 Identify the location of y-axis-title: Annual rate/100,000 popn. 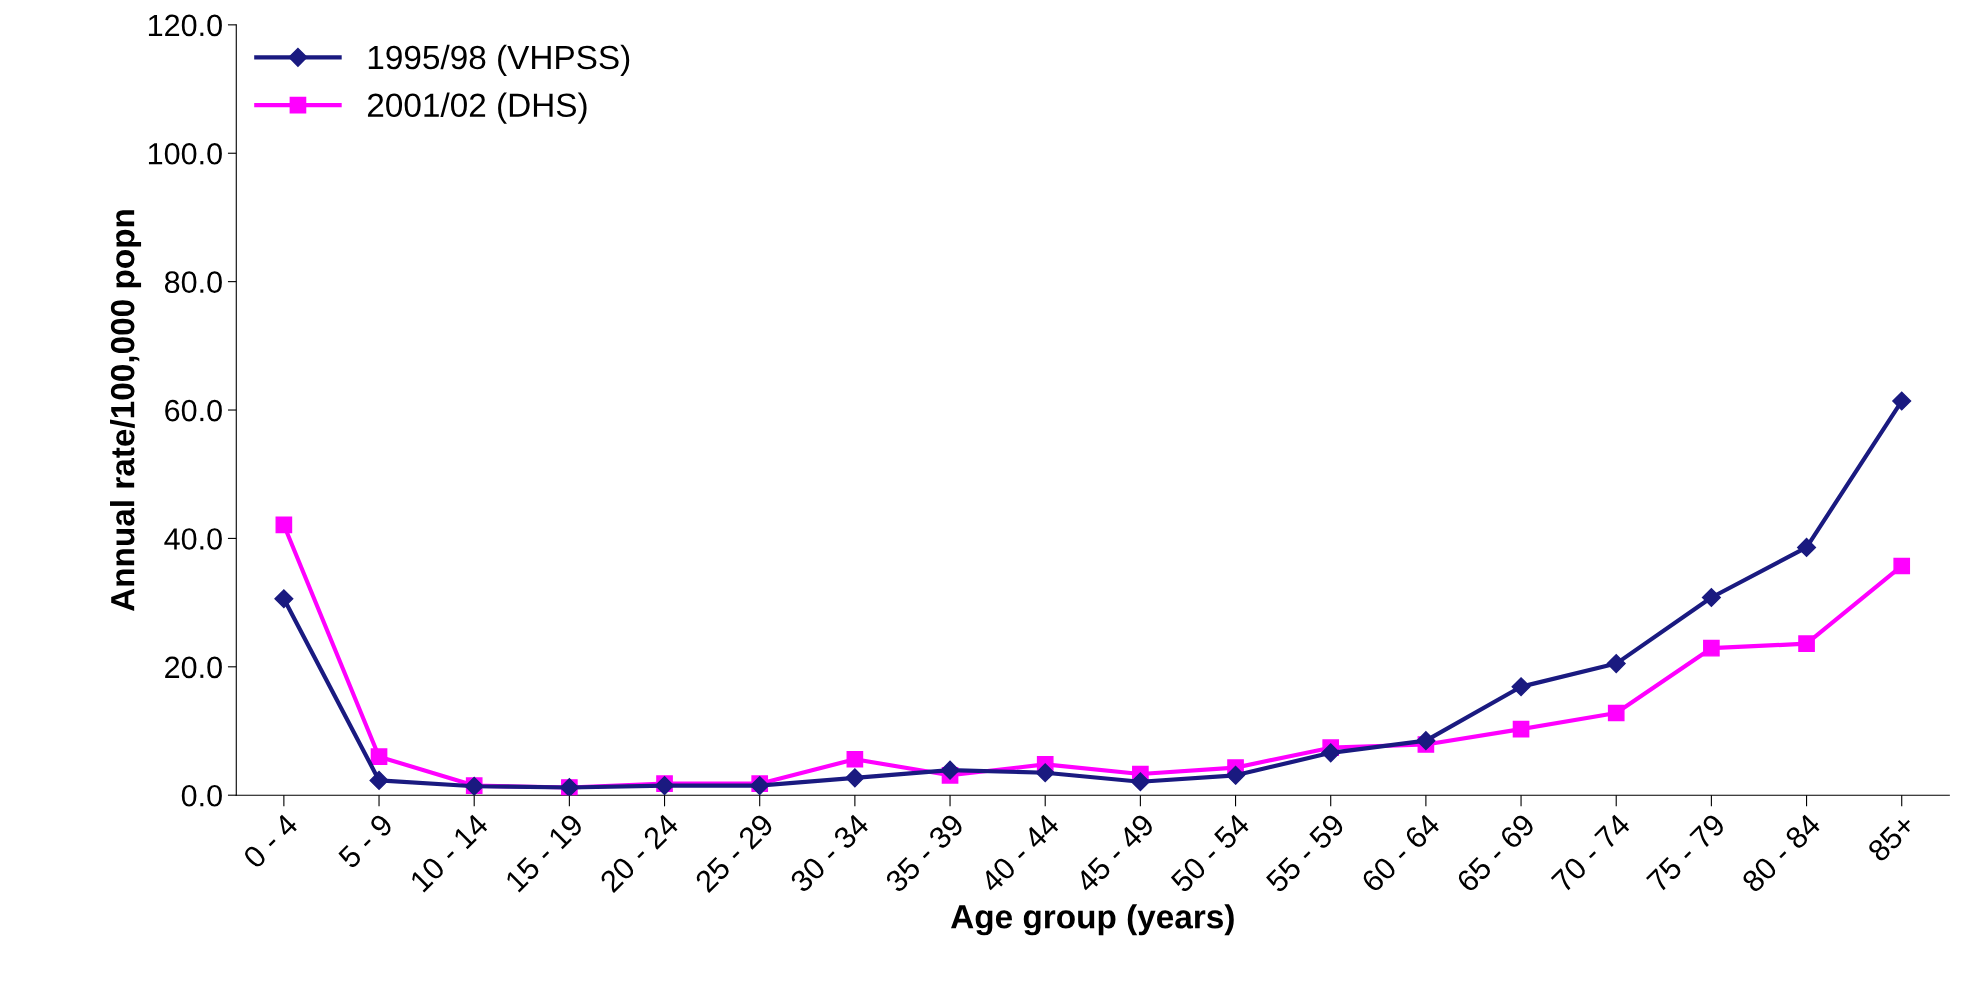
(126, 411).